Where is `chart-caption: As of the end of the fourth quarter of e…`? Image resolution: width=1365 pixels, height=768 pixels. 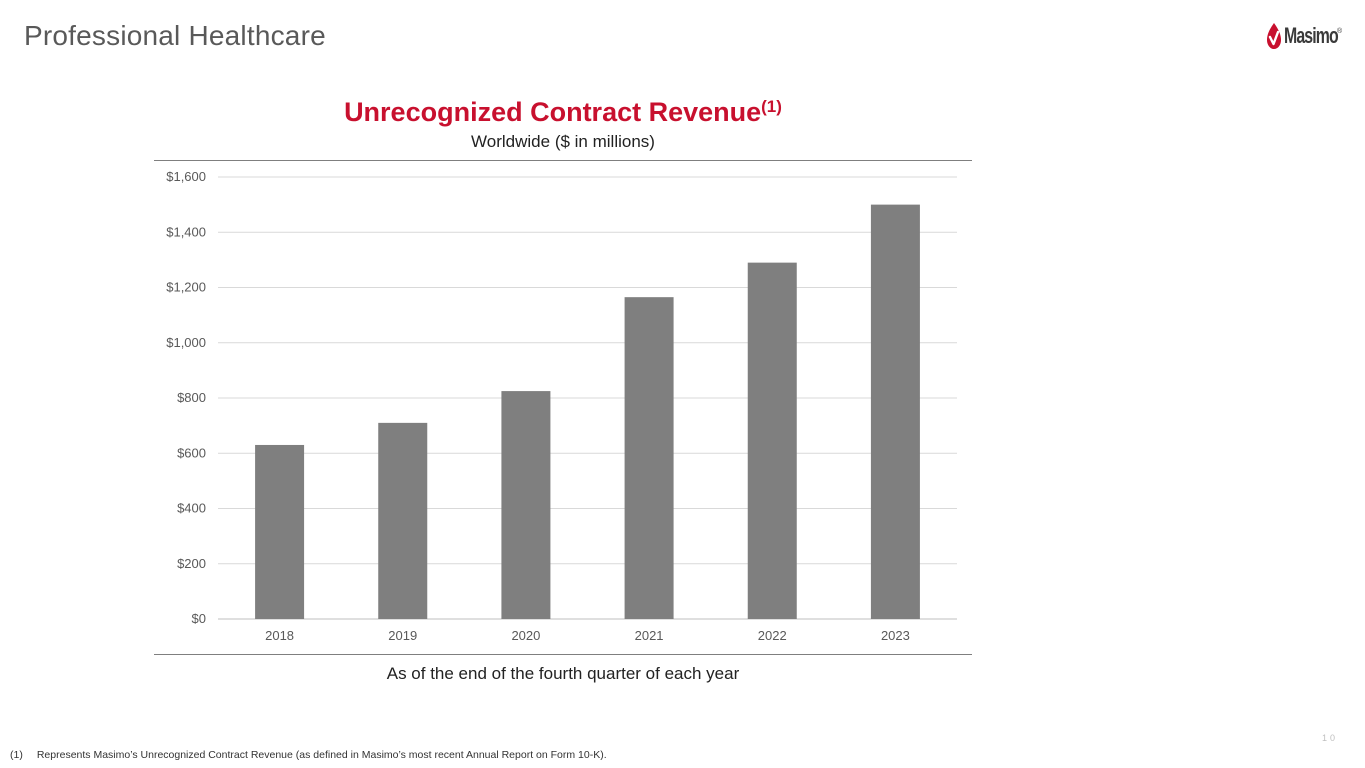 chart-caption: As of the end of the fourth quarter of e… is located at coordinates (563, 673).